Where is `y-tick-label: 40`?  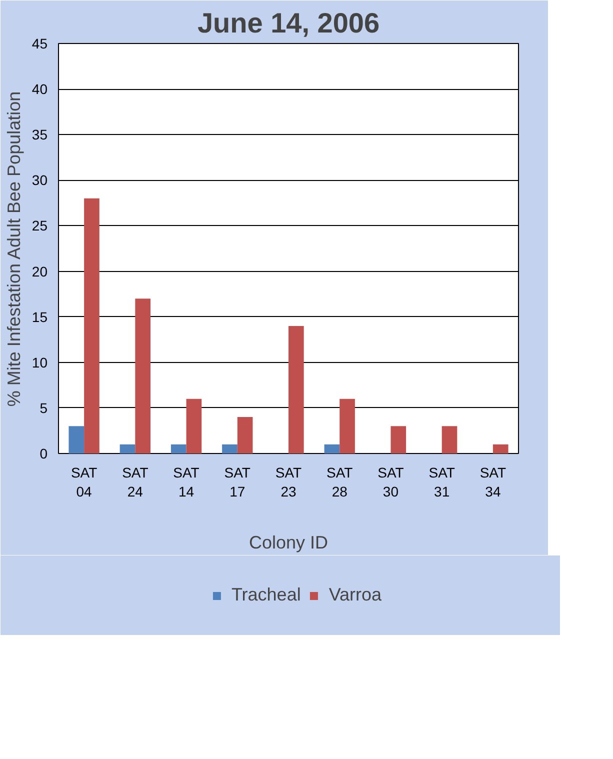
y-tick-label: 40 is located at coordinates (40, 89).